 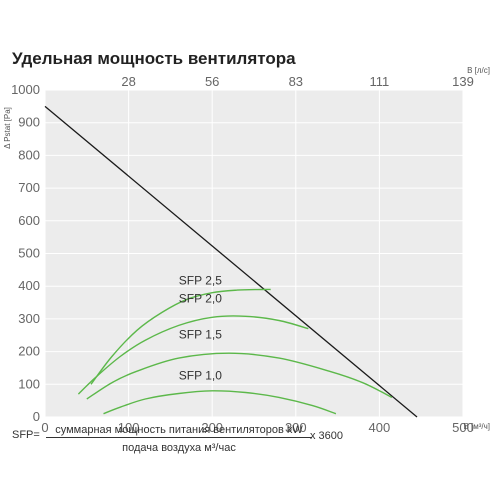 What do you see at coordinates (212, 427) in the screenshot?
I see `x-tick-label: 200` at bounding box center [212, 427].